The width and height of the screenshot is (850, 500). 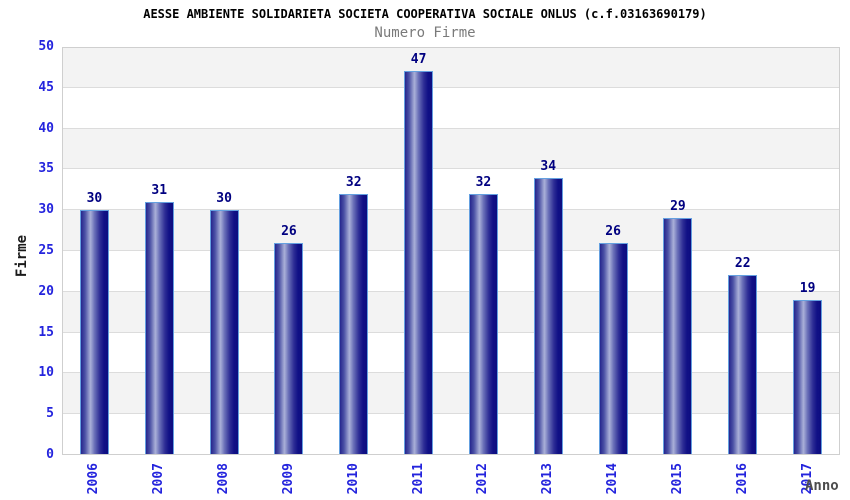 I want to click on x-tick-label: 2010, so click(x=353, y=479).